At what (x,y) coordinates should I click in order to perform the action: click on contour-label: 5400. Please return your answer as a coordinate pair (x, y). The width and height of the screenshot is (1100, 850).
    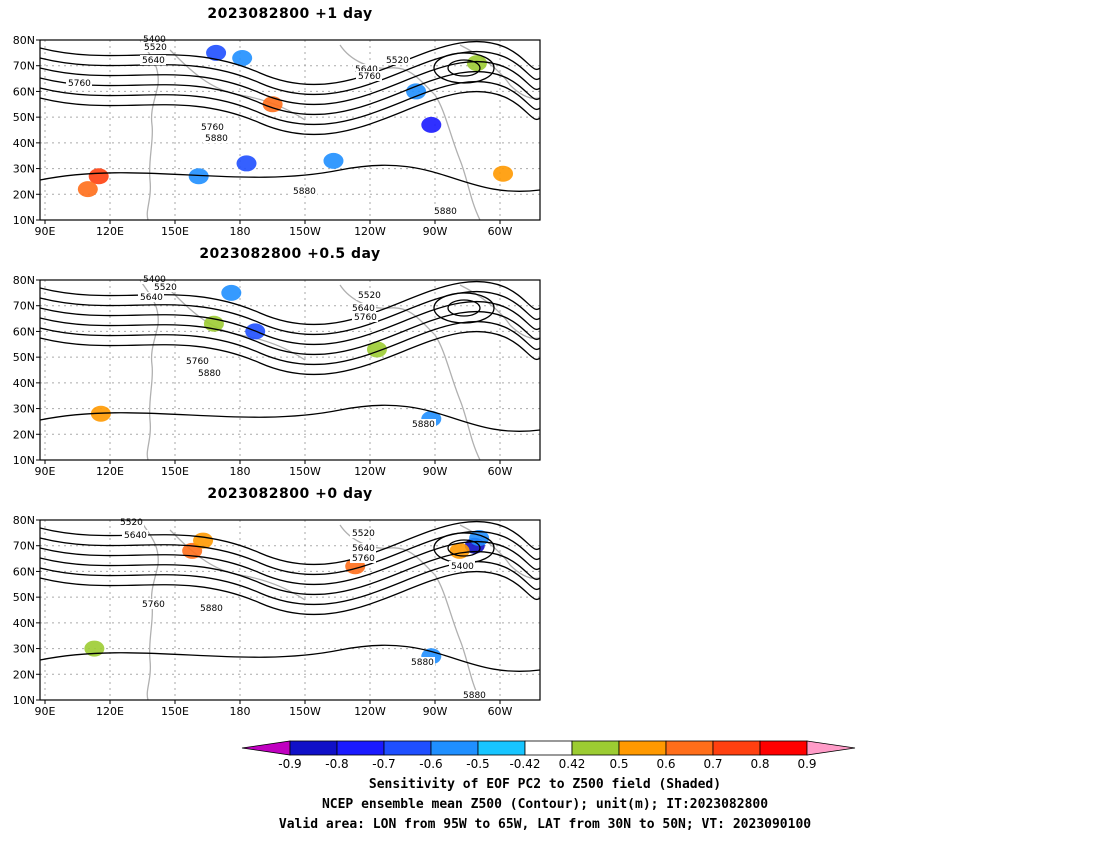
    Looking at the image, I should click on (462, 567).